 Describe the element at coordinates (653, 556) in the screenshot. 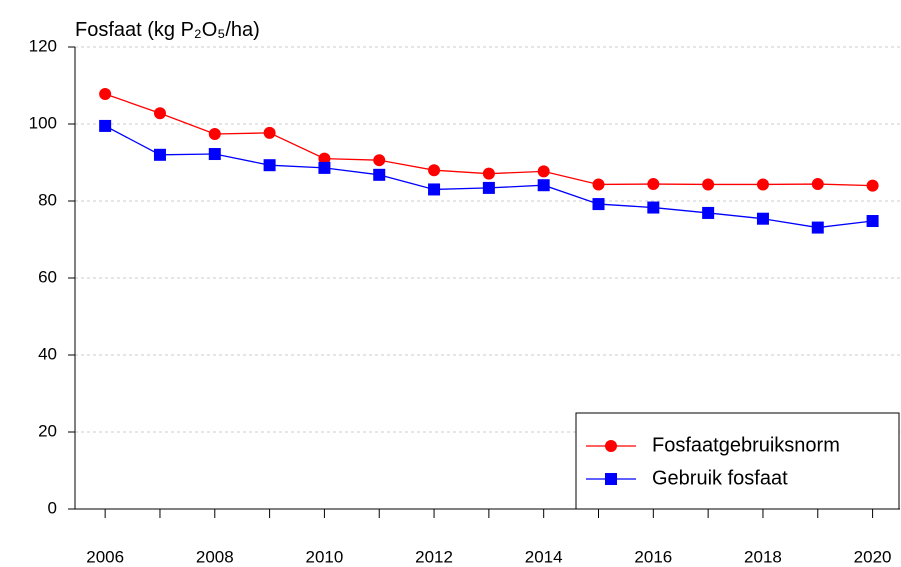

I see `x-tick-label: 2016` at that location.